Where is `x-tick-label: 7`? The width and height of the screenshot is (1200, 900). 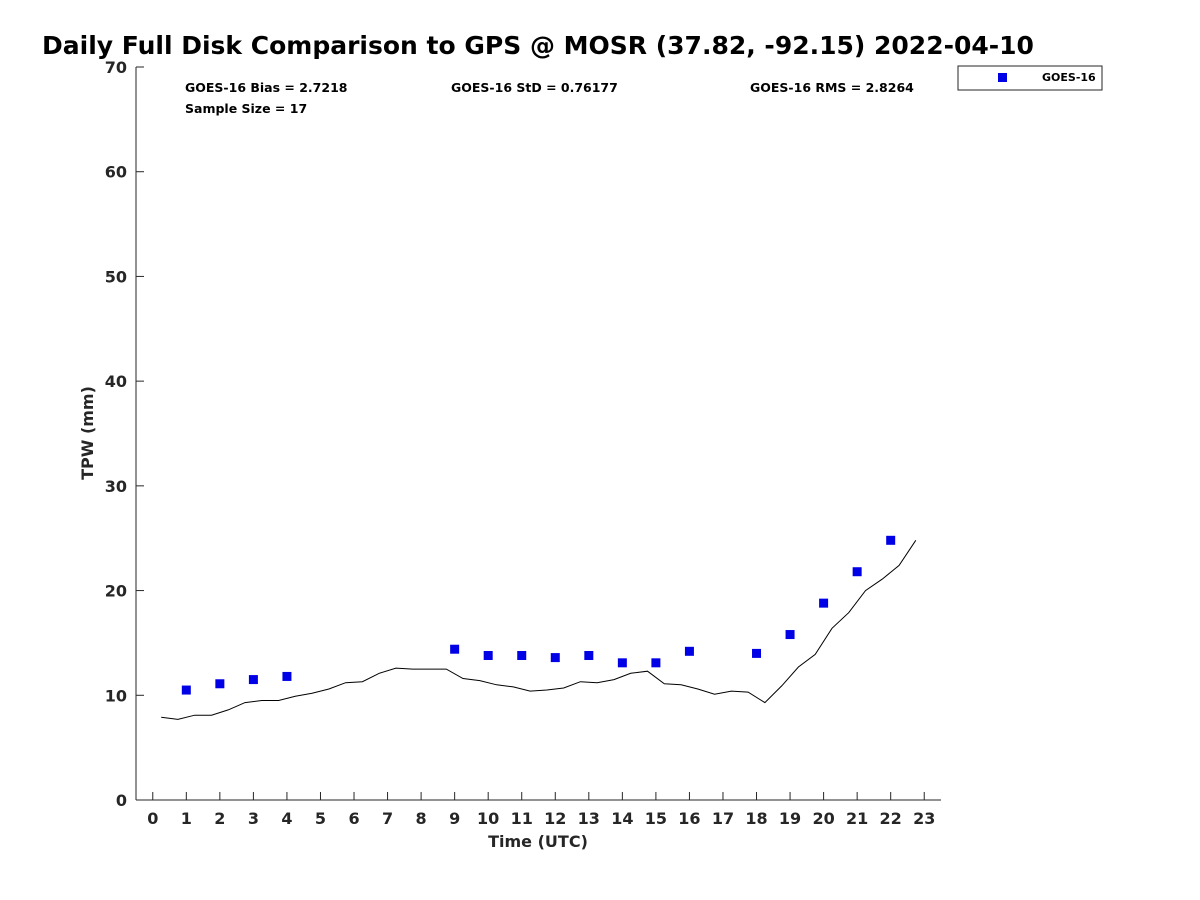 x-tick-label: 7 is located at coordinates (387, 818).